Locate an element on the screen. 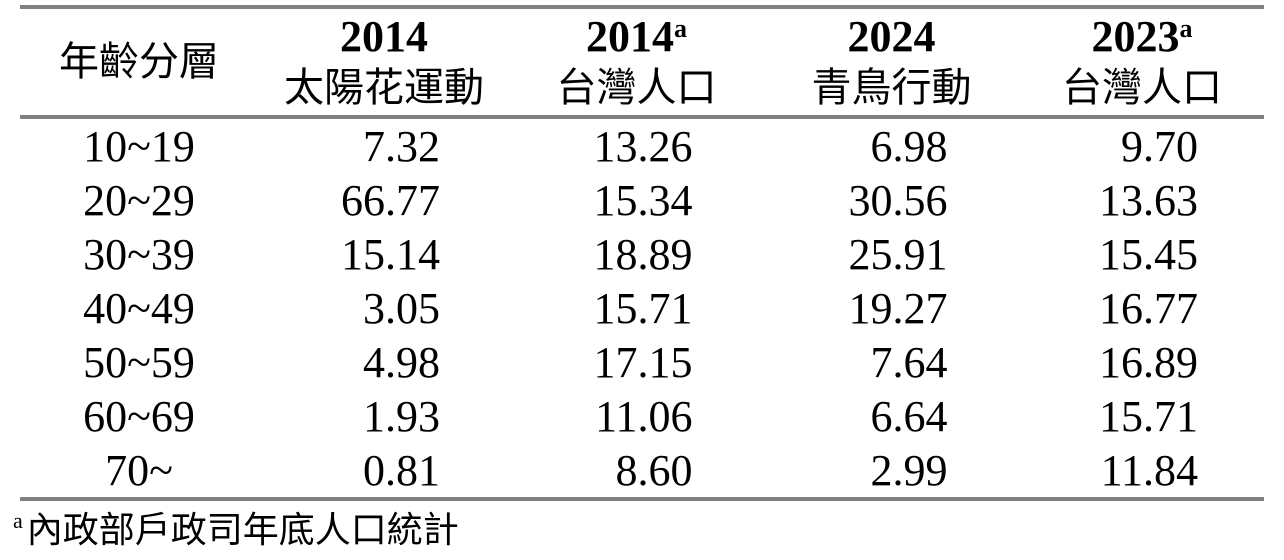 Image resolution: width=1284 pixels, height=560 pixels. age-group-cell: 50~59 is located at coordinates (139, 362).